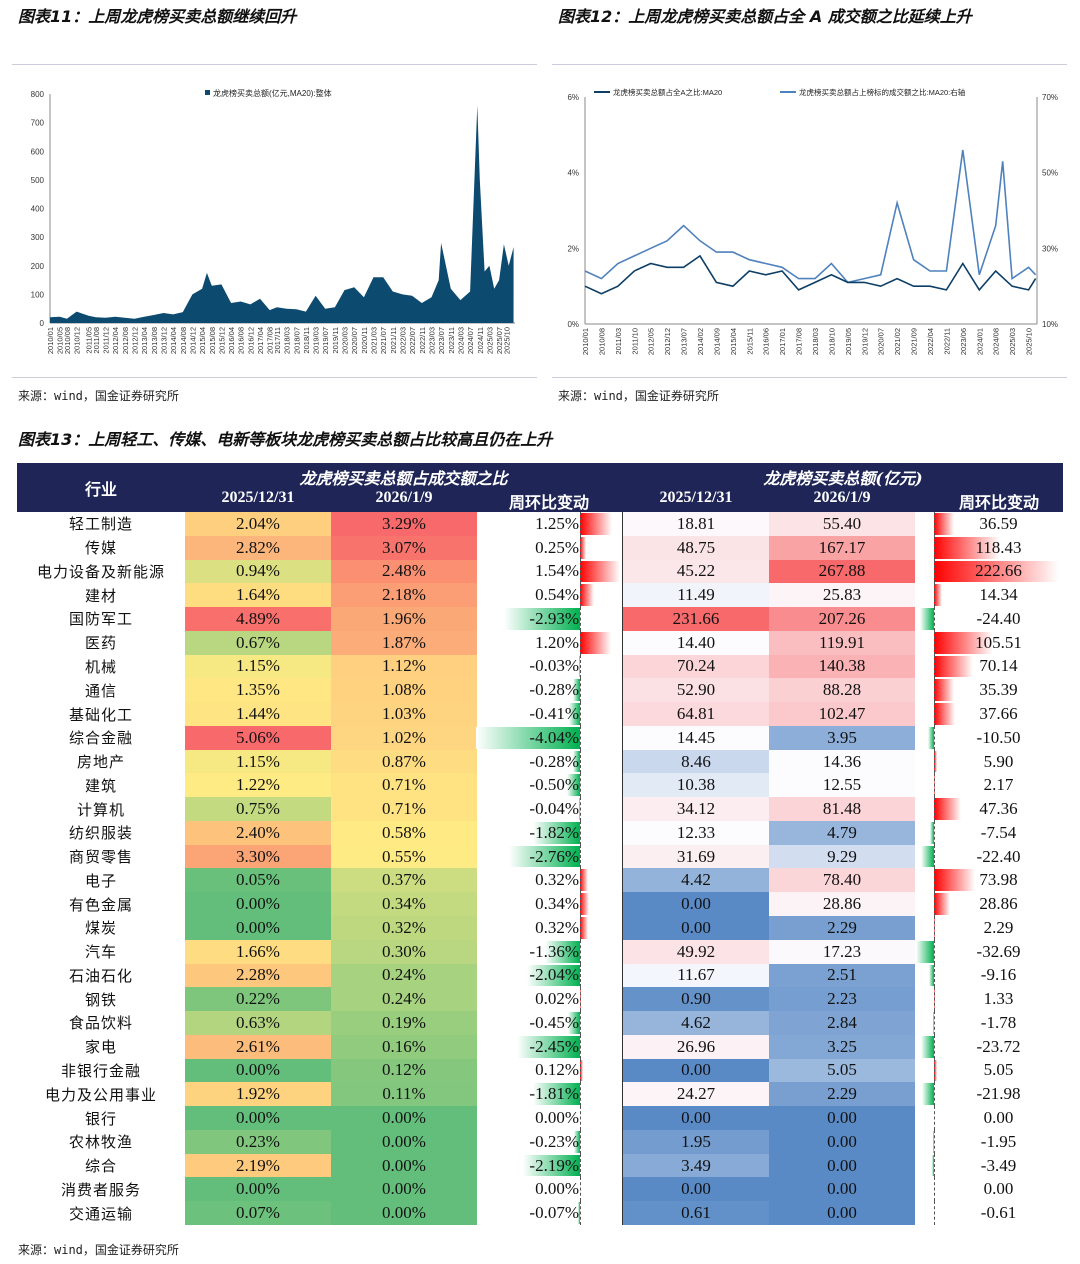  What do you see at coordinates (100, 762) in the screenshot?
I see `industry-name: 房地产` at bounding box center [100, 762].